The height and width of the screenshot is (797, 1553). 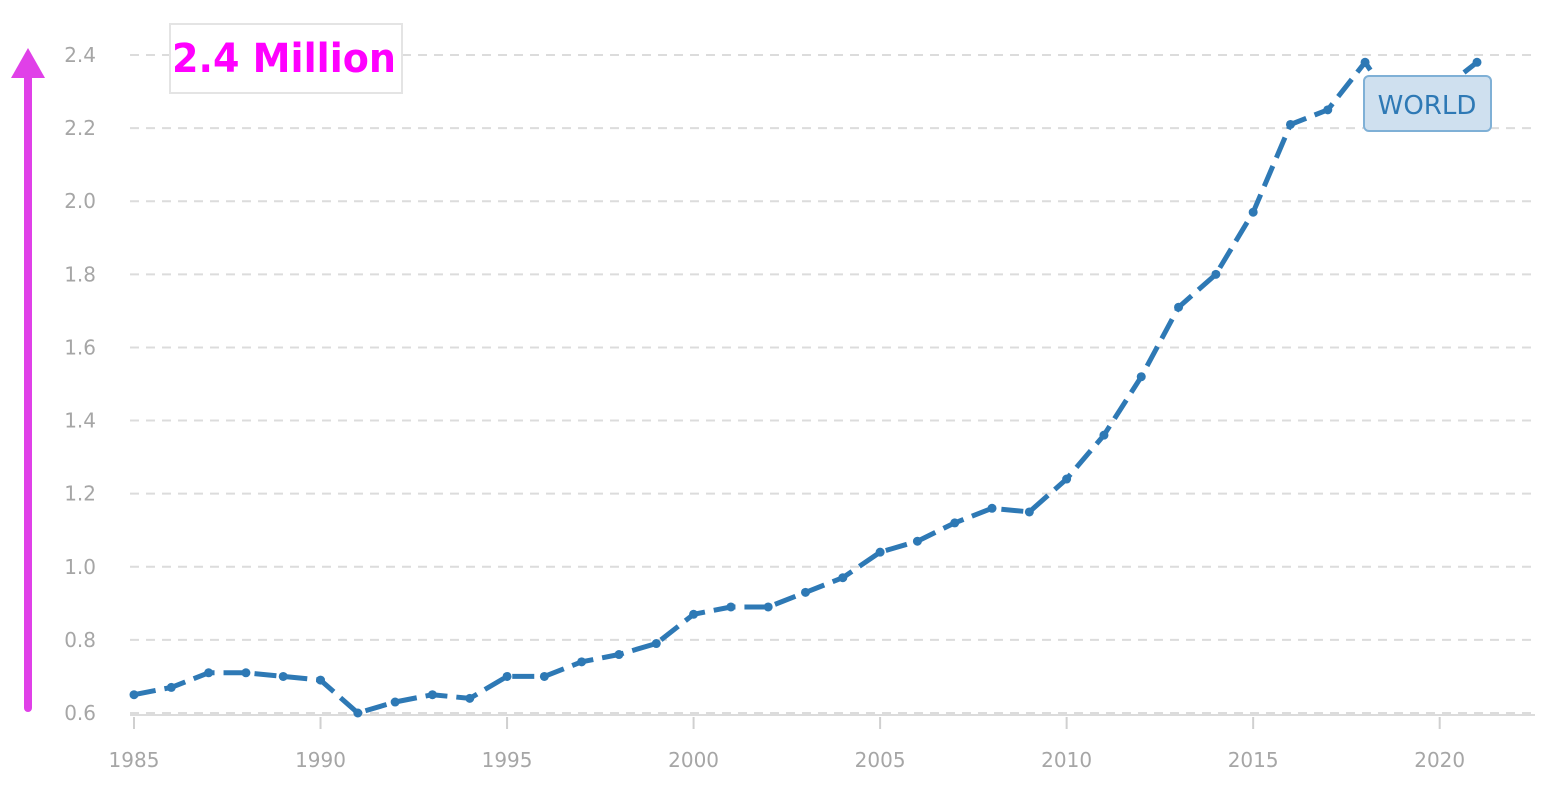 What do you see at coordinates (80, 713) in the screenshot?
I see `y-tick-label: 0.6` at bounding box center [80, 713].